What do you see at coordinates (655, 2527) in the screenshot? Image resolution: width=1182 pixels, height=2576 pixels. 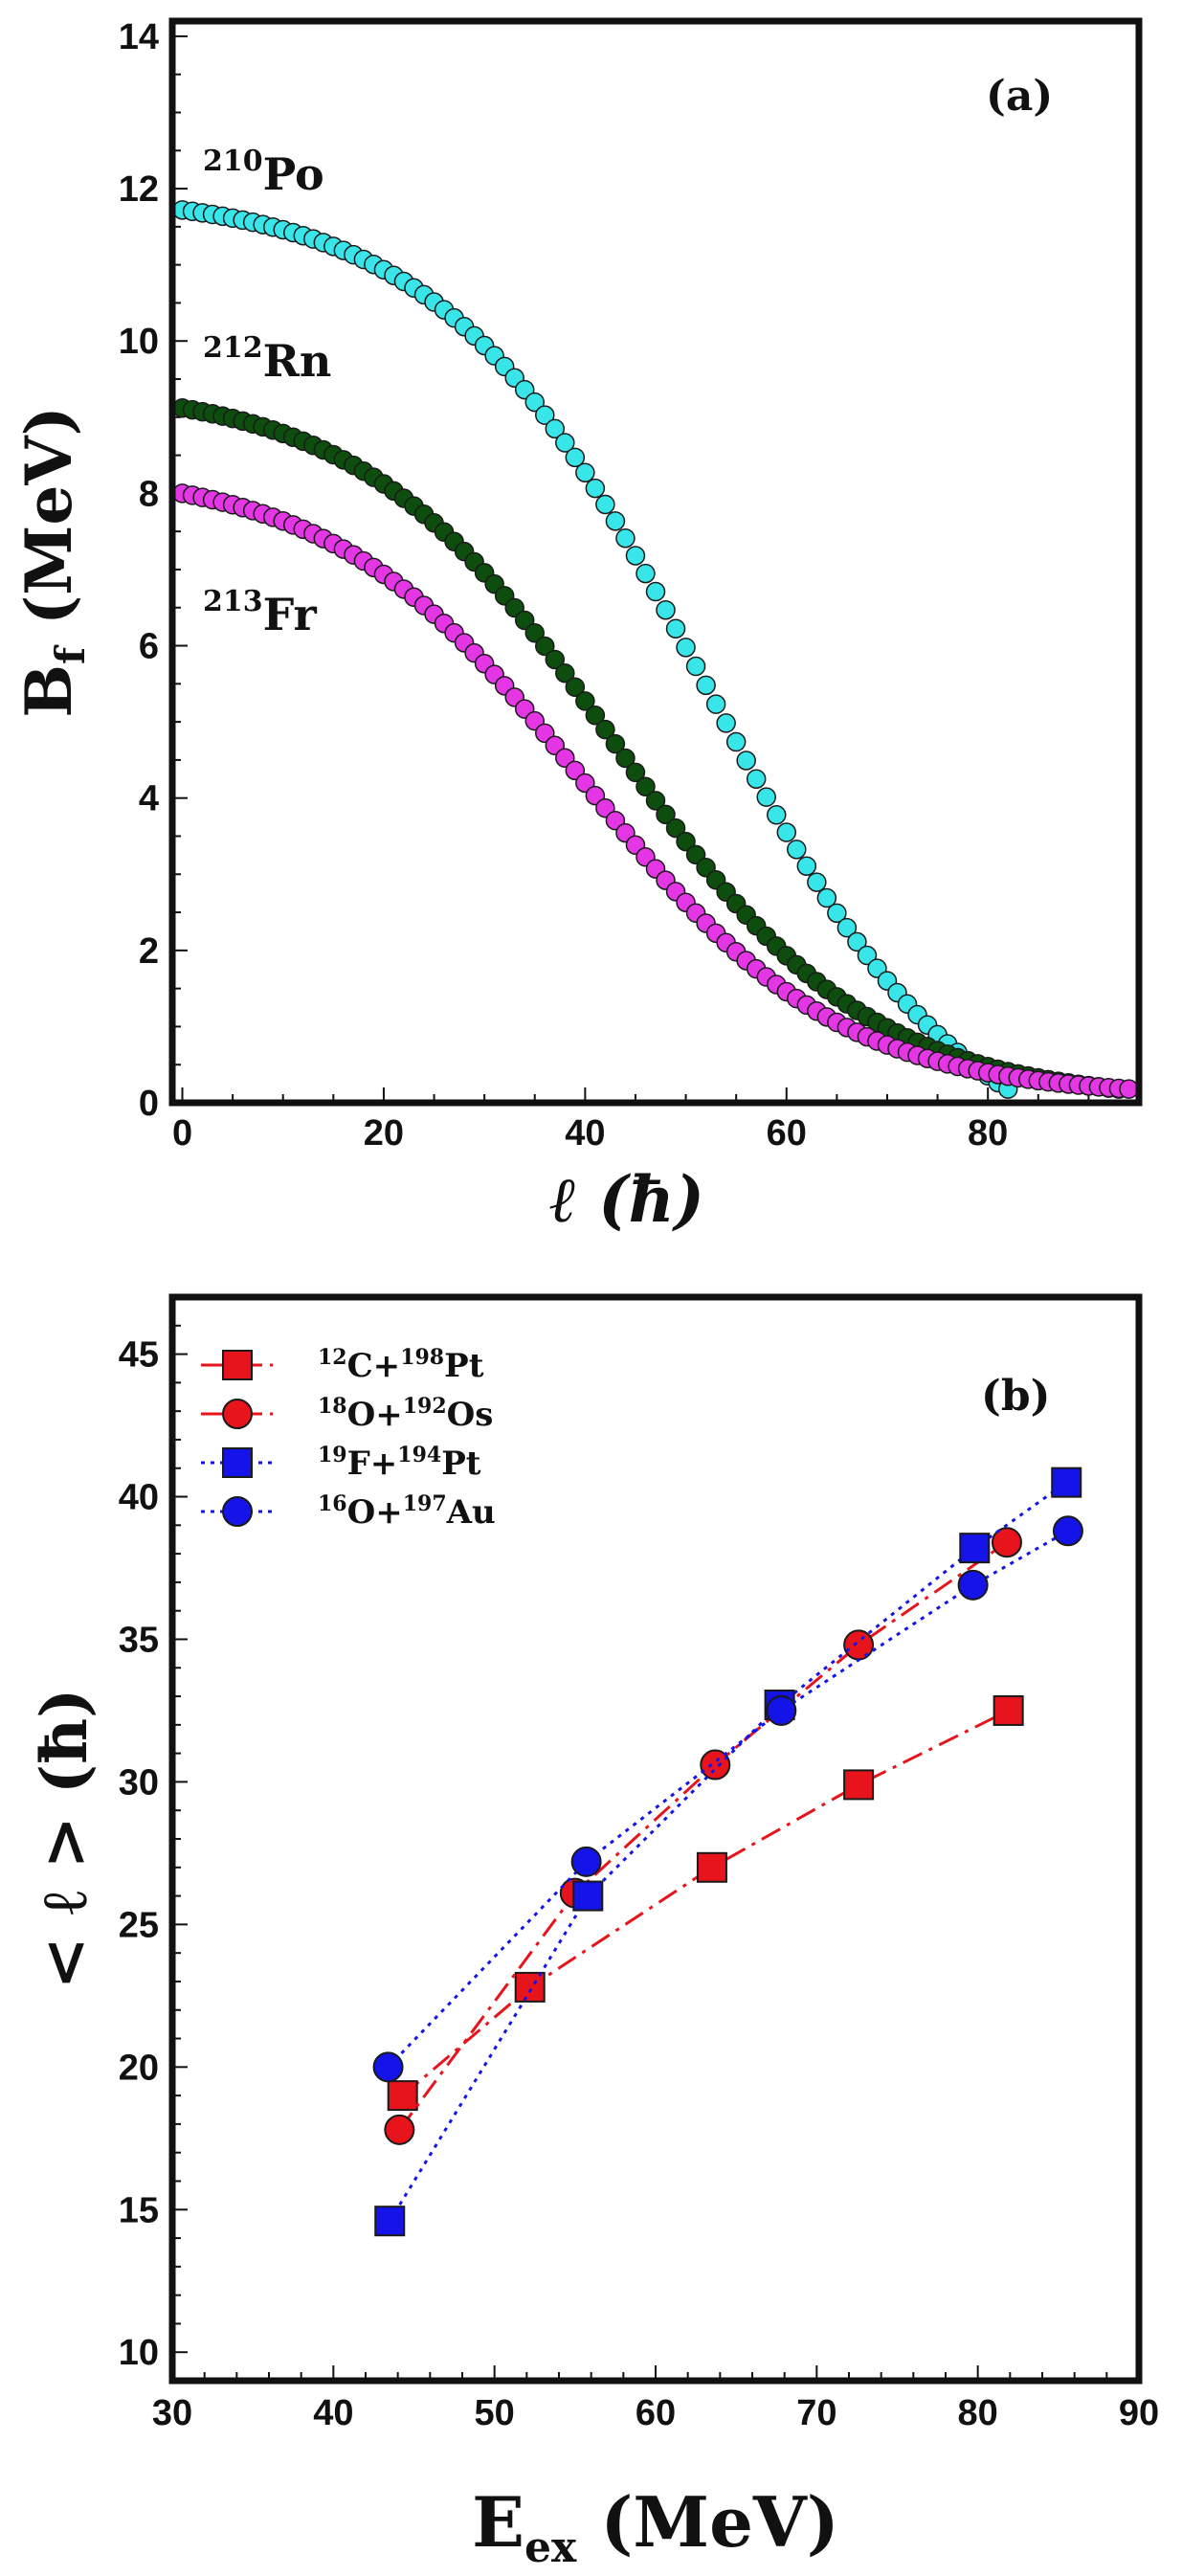 I see `x-axis-title: Eex (MeV)` at bounding box center [655, 2527].